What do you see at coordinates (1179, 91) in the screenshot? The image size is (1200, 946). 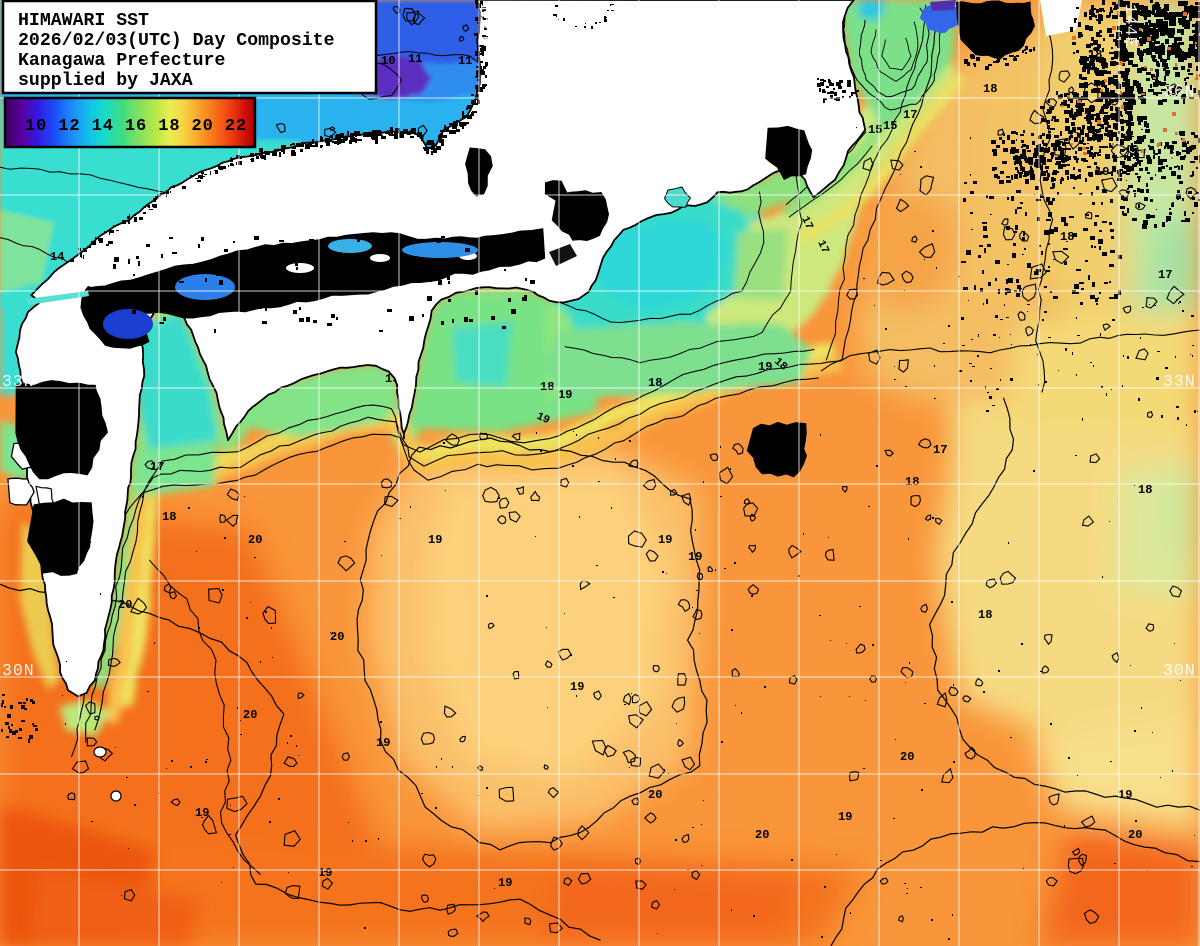 I see `svg-text: 36N` at bounding box center [1179, 91].